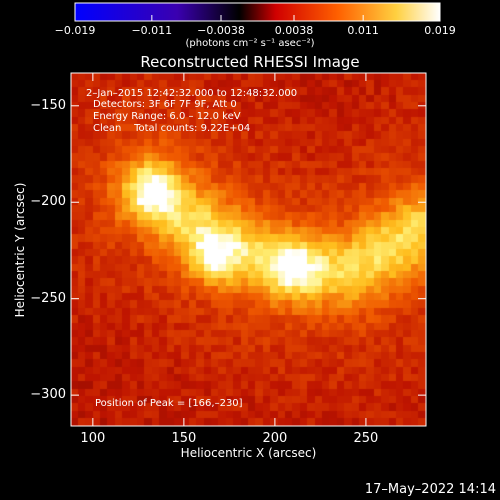 This screenshot has height=500, width=500. I want to click on x-axis-label: Heliocentric X (arcsec), so click(248, 453).